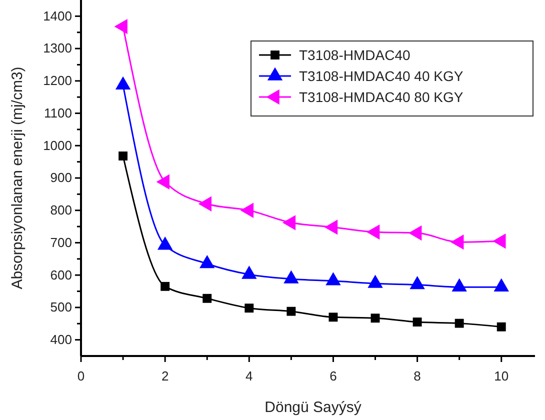 The image size is (545, 420). Describe the element at coordinates (57, 145) in the screenshot. I see `y-tick-label: 1000` at that location.